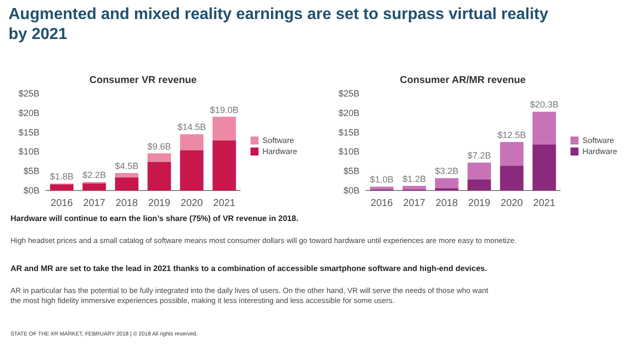 The height and width of the screenshot is (349, 640). What do you see at coordinates (278, 24) in the screenshot?
I see `text: Augmented and mixed reality earnings are set to surpass virtual reality by 2021` at bounding box center [278, 24].